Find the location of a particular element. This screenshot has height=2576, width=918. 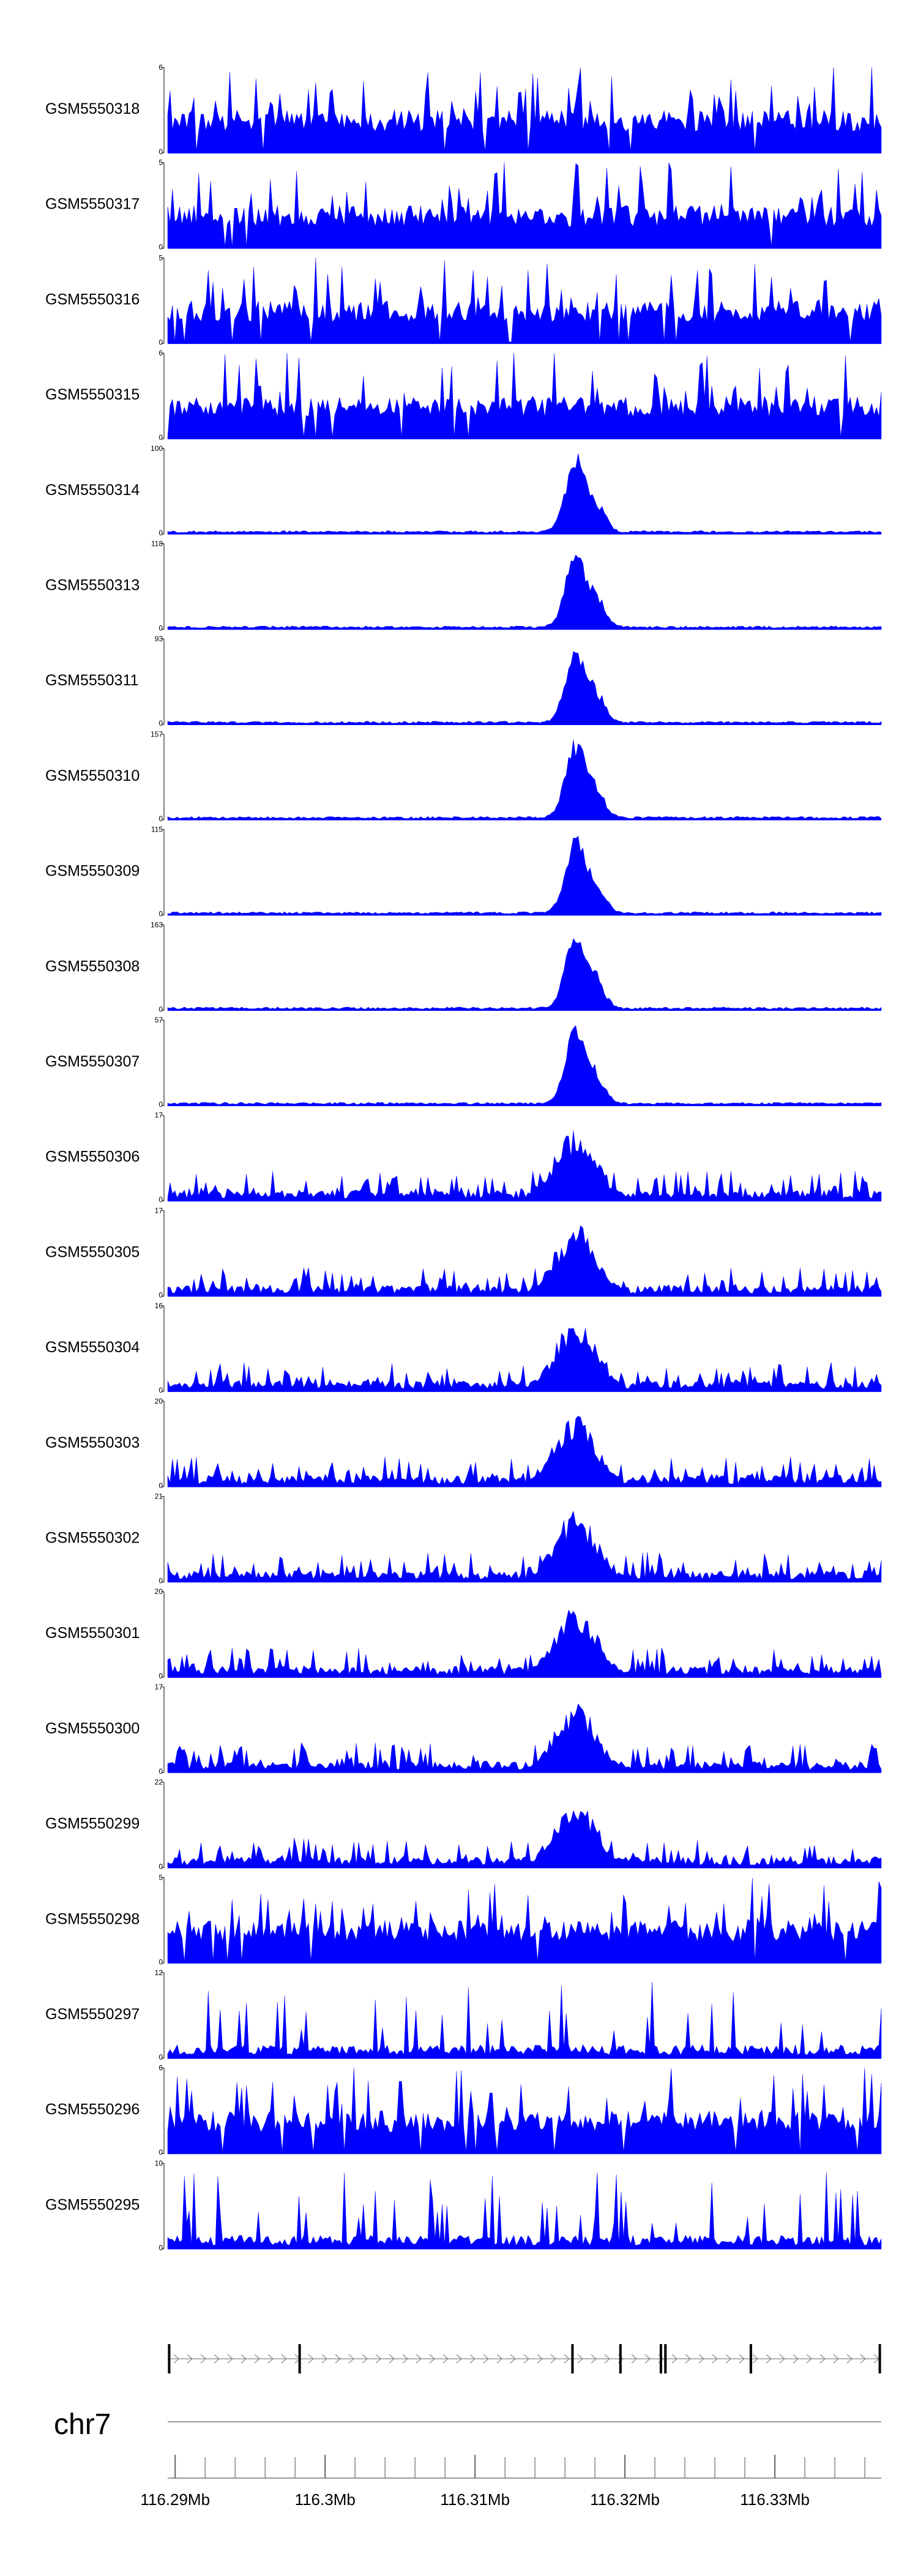

track-label: GSM5550306 is located at coordinates (92, 1157).